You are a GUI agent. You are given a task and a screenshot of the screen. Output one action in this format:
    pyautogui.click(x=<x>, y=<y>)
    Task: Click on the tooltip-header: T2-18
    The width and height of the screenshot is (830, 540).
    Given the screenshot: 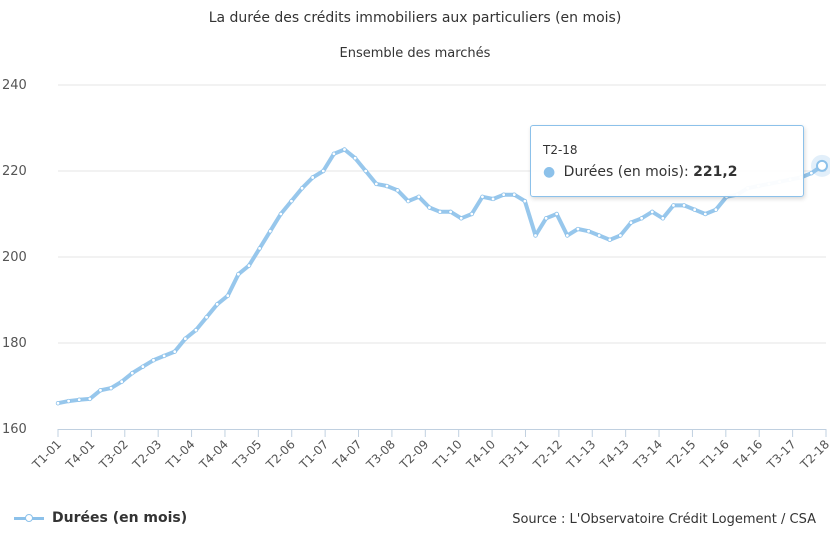 What is the action you would take?
    pyautogui.click(x=560, y=150)
    